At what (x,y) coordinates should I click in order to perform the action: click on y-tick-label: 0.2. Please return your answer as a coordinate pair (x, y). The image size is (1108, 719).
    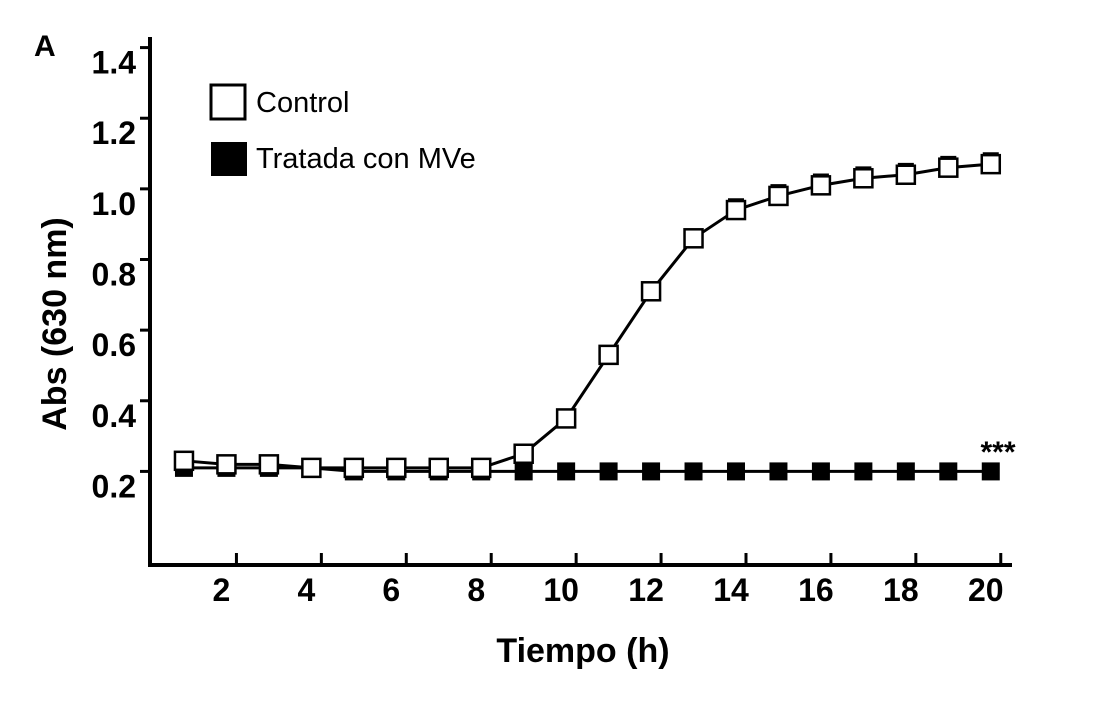
    Looking at the image, I should click on (114, 486).